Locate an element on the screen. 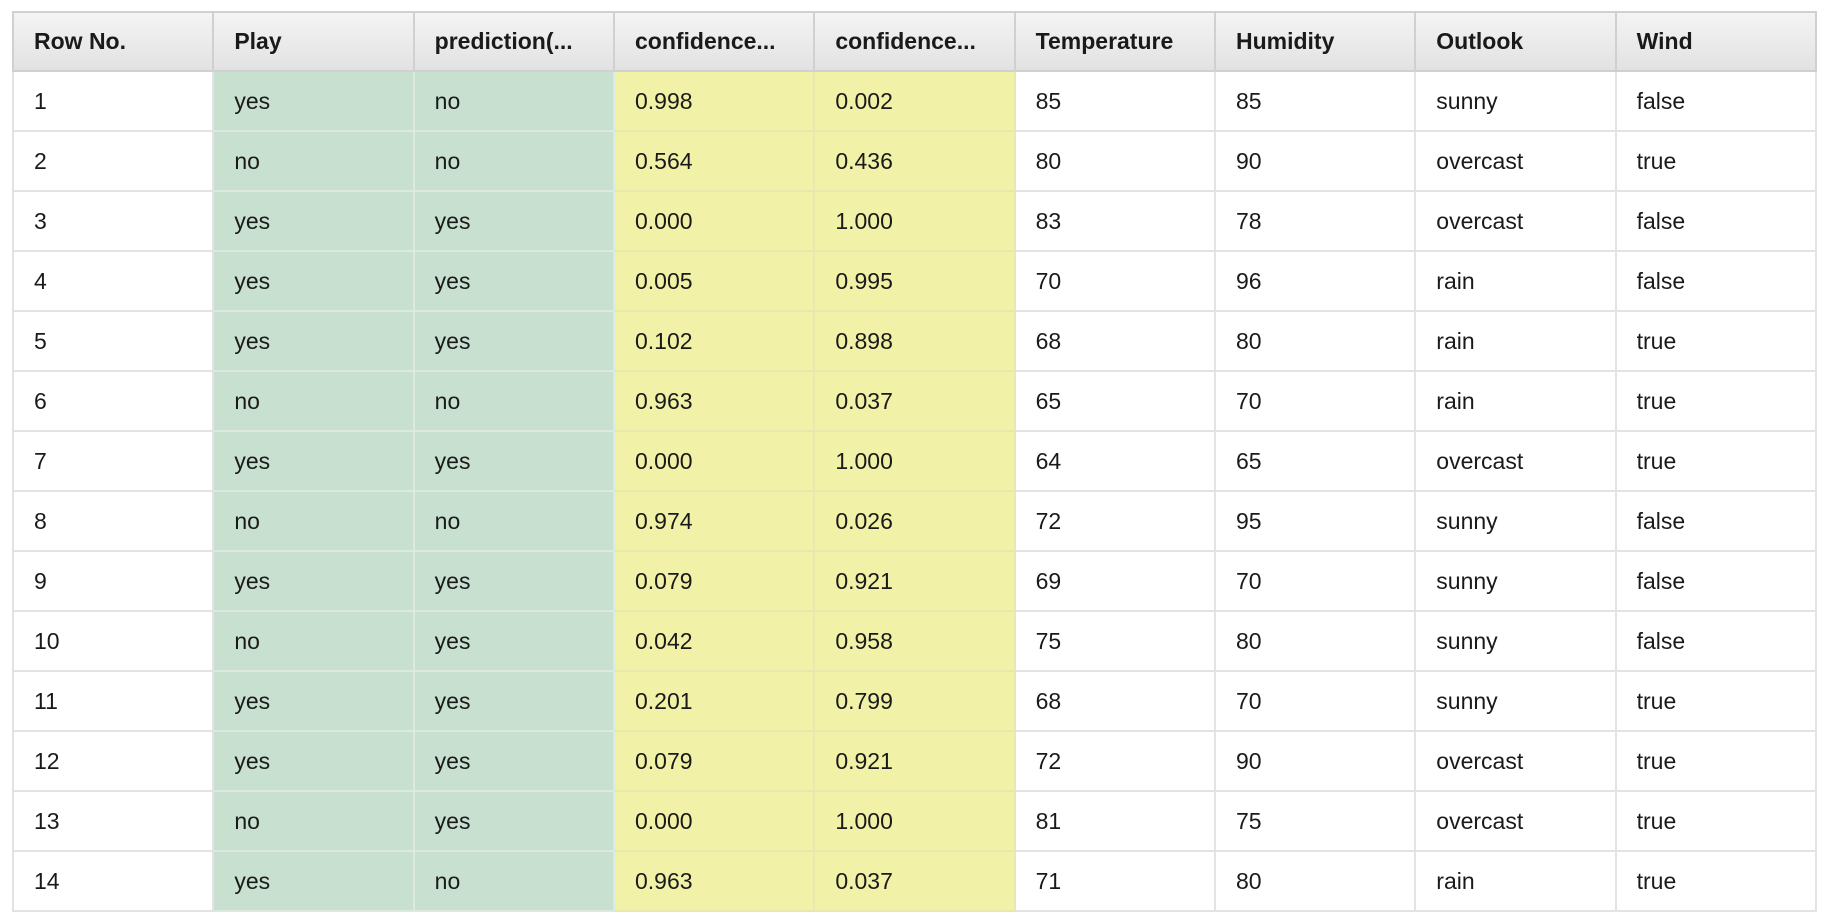 The image size is (1824, 920). column-header-row-no-0: Row No. is located at coordinates (113, 41).